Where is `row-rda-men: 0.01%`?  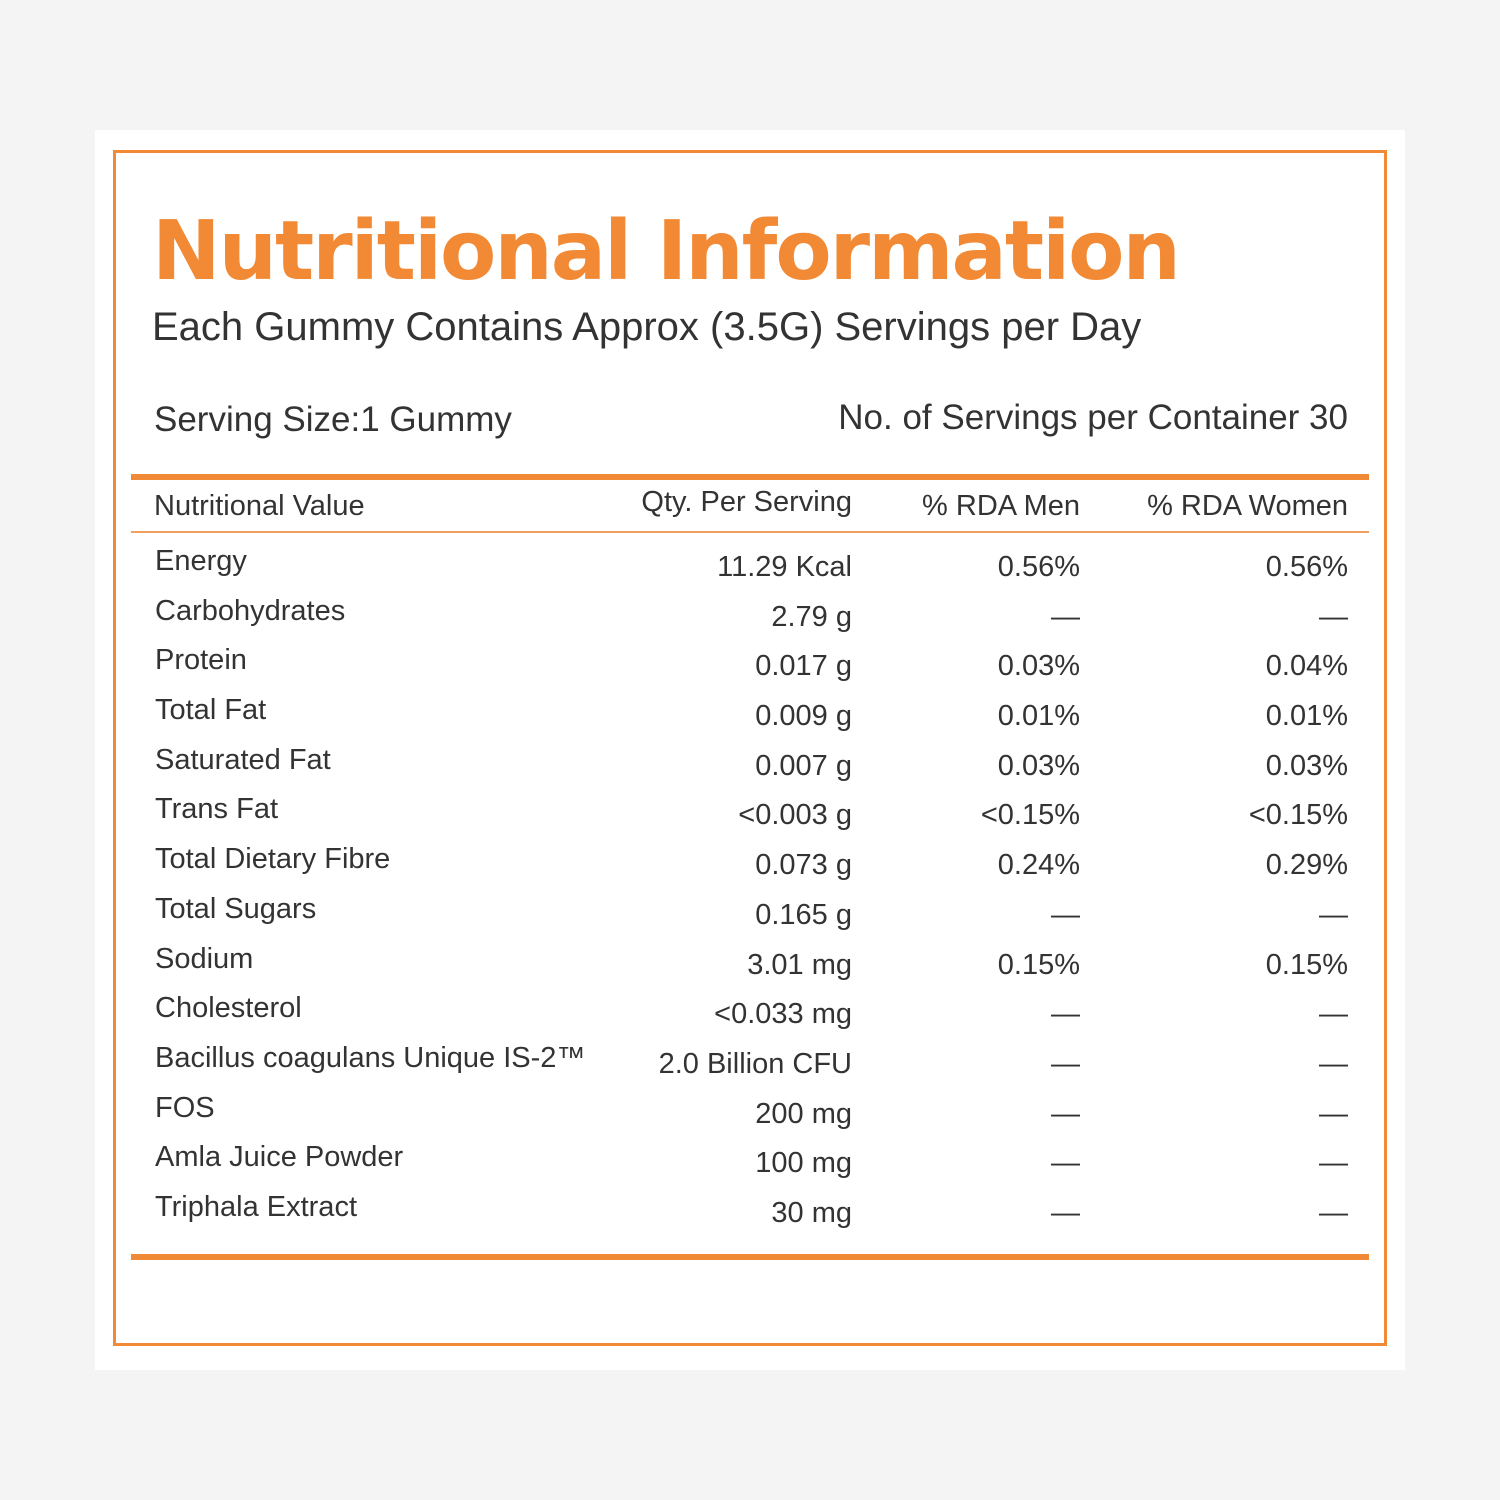 row-rda-men: 0.01% is located at coordinates (1038, 716).